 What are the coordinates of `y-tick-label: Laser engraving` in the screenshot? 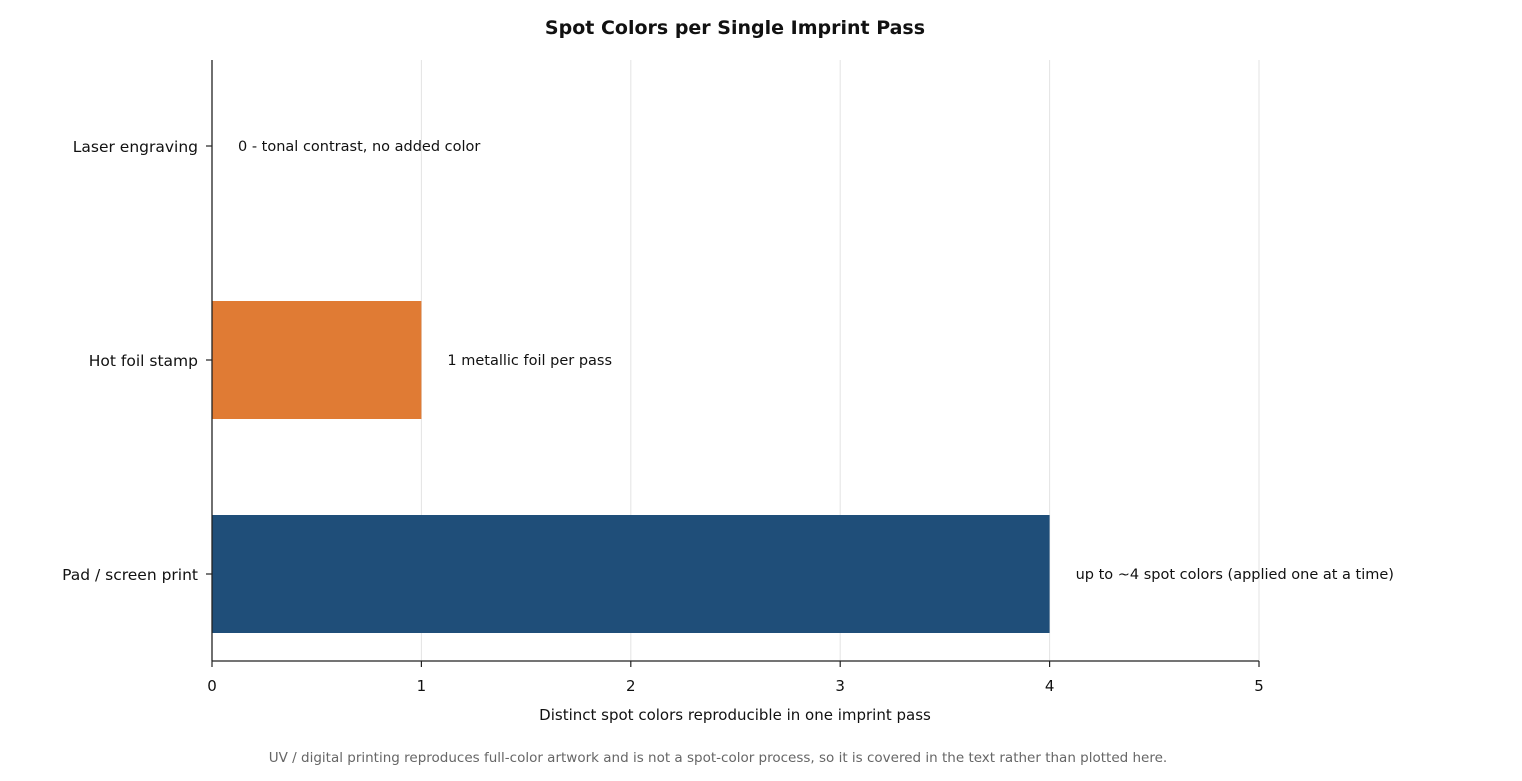 It's located at (135, 147).